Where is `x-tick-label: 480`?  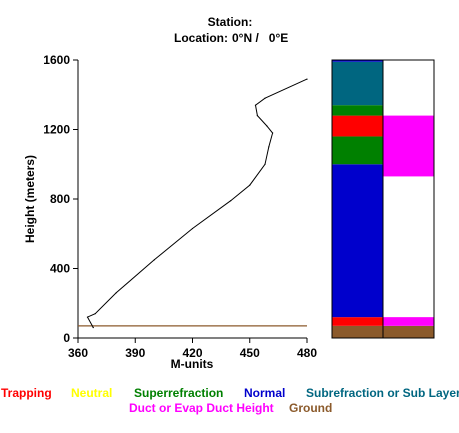 x-tick-label: 480 is located at coordinates (307, 353).